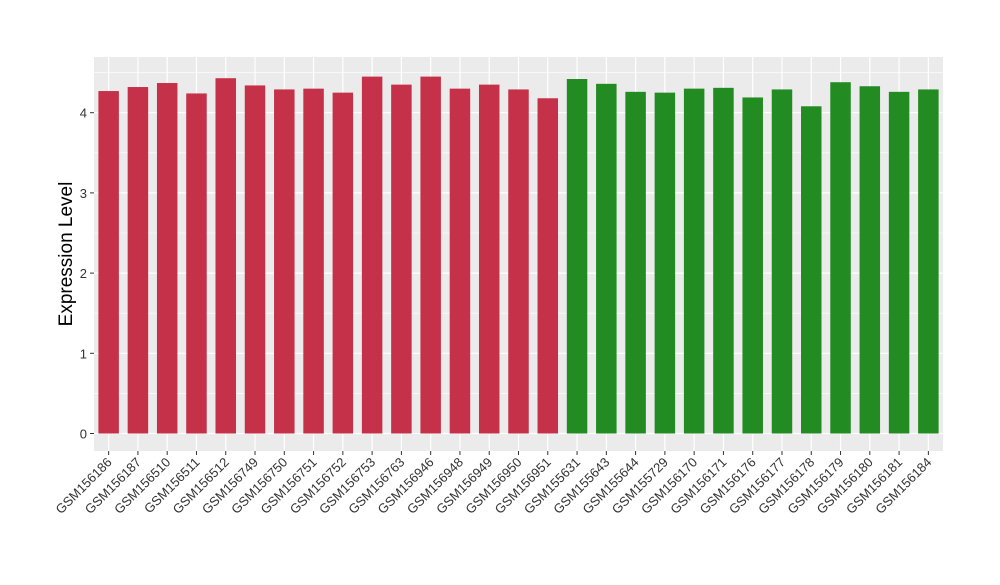 The height and width of the screenshot is (585, 1000). I want to click on y-tick-label: 3, so click(83, 193).